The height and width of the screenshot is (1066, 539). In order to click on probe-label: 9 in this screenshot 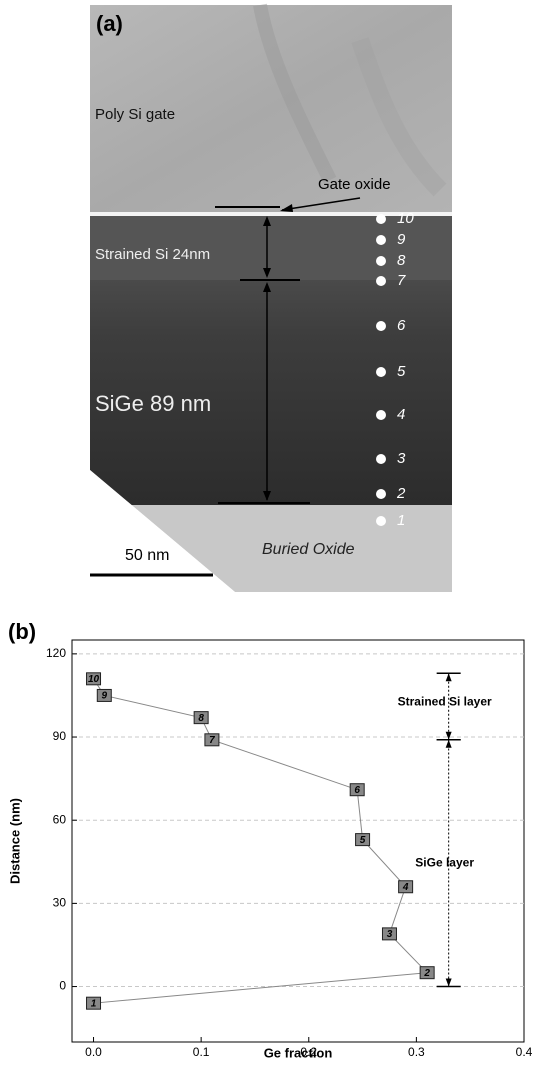, I will do `click(401, 239)`.